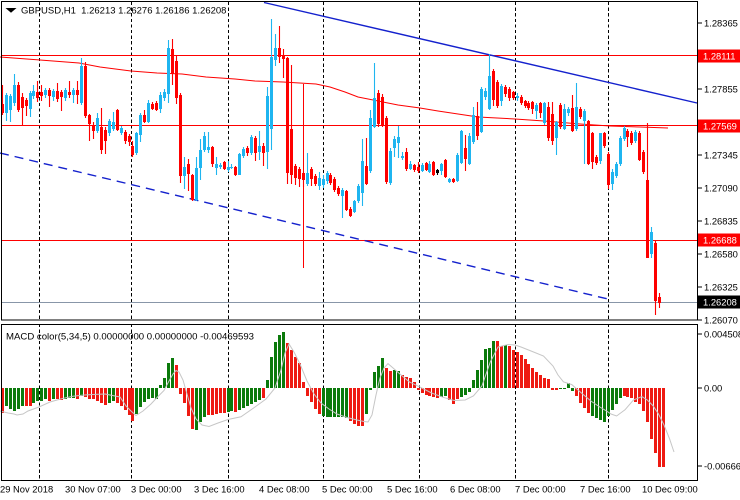  What do you see at coordinates (605, 489) in the screenshot?
I see `svg-text: 7 Dec 16:00` at bounding box center [605, 489].